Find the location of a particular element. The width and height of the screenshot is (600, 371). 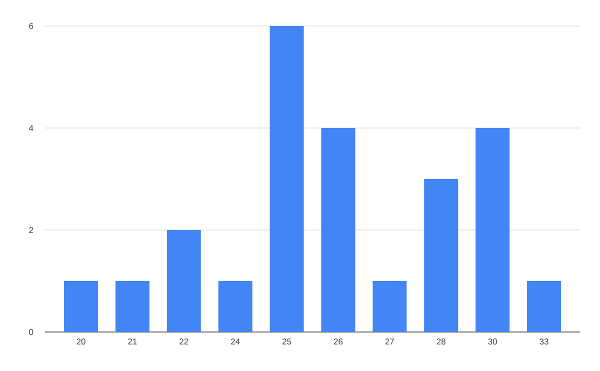

x-tick-label: 28 is located at coordinates (441, 341).